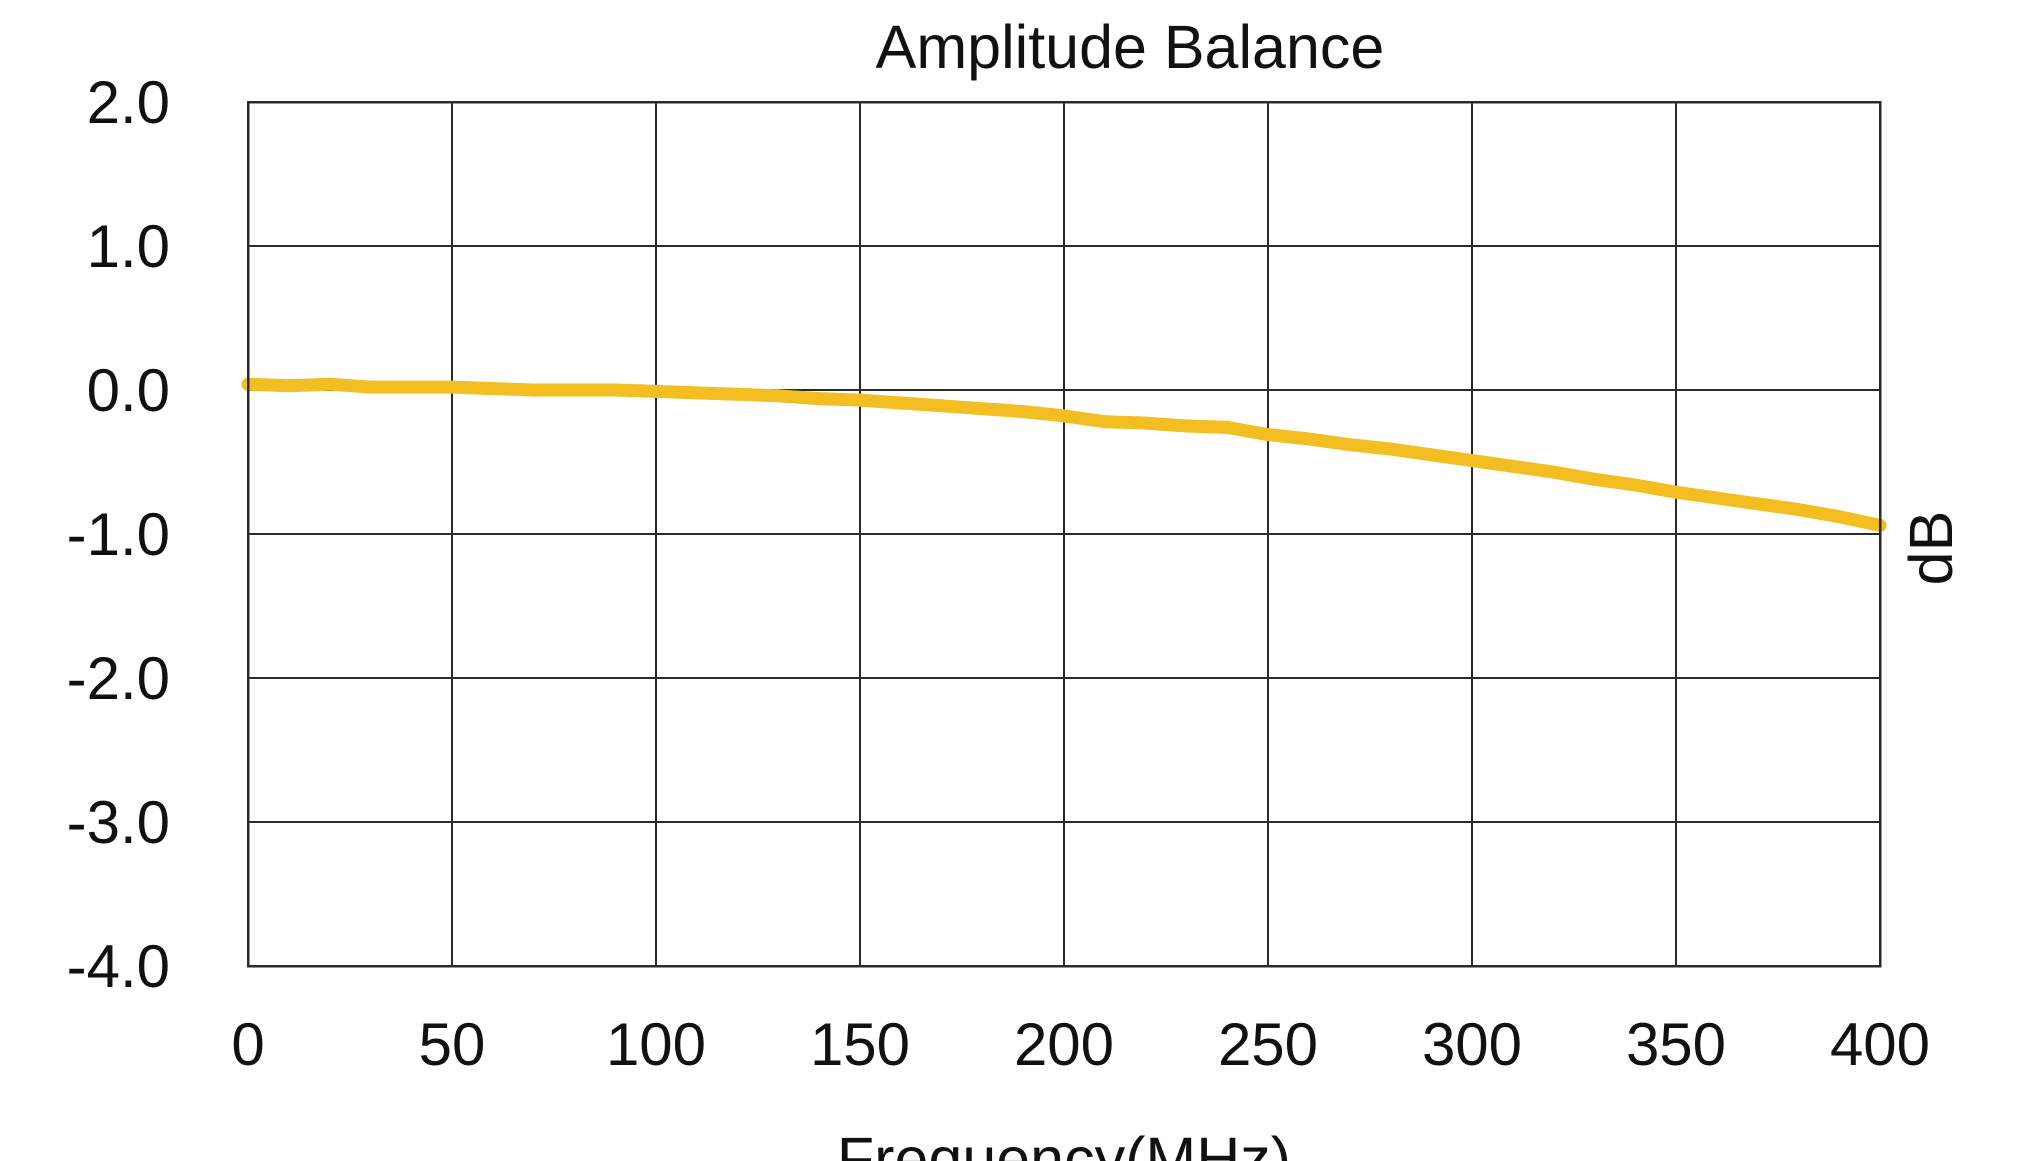 The width and height of the screenshot is (2029, 1161). I want to click on y-tick-label: -3.0, so click(118, 822).